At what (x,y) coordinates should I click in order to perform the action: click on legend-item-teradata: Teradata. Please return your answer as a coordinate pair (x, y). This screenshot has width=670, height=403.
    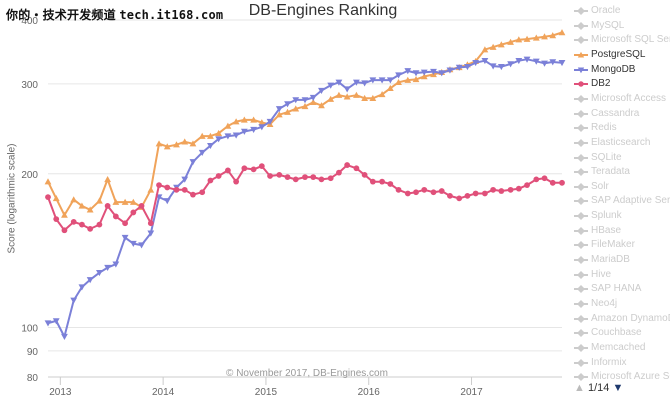
    Looking at the image, I should click on (622, 172).